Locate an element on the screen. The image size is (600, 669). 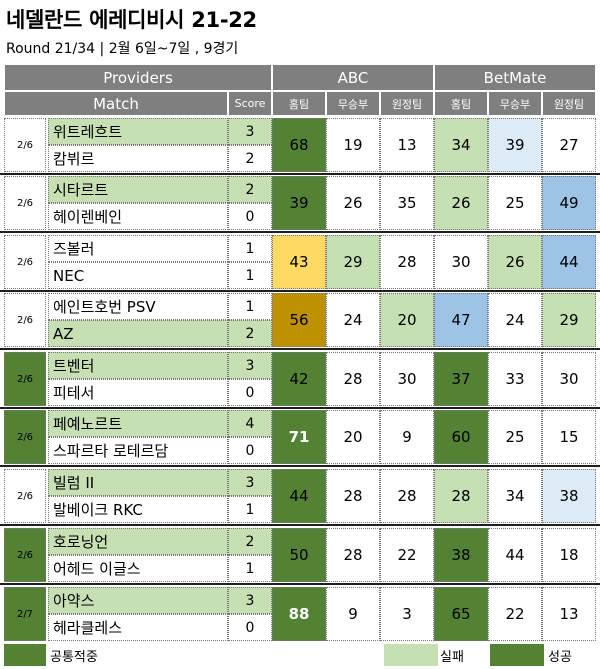
abc-home-odds: 44 is located at coordinates (299, 496).